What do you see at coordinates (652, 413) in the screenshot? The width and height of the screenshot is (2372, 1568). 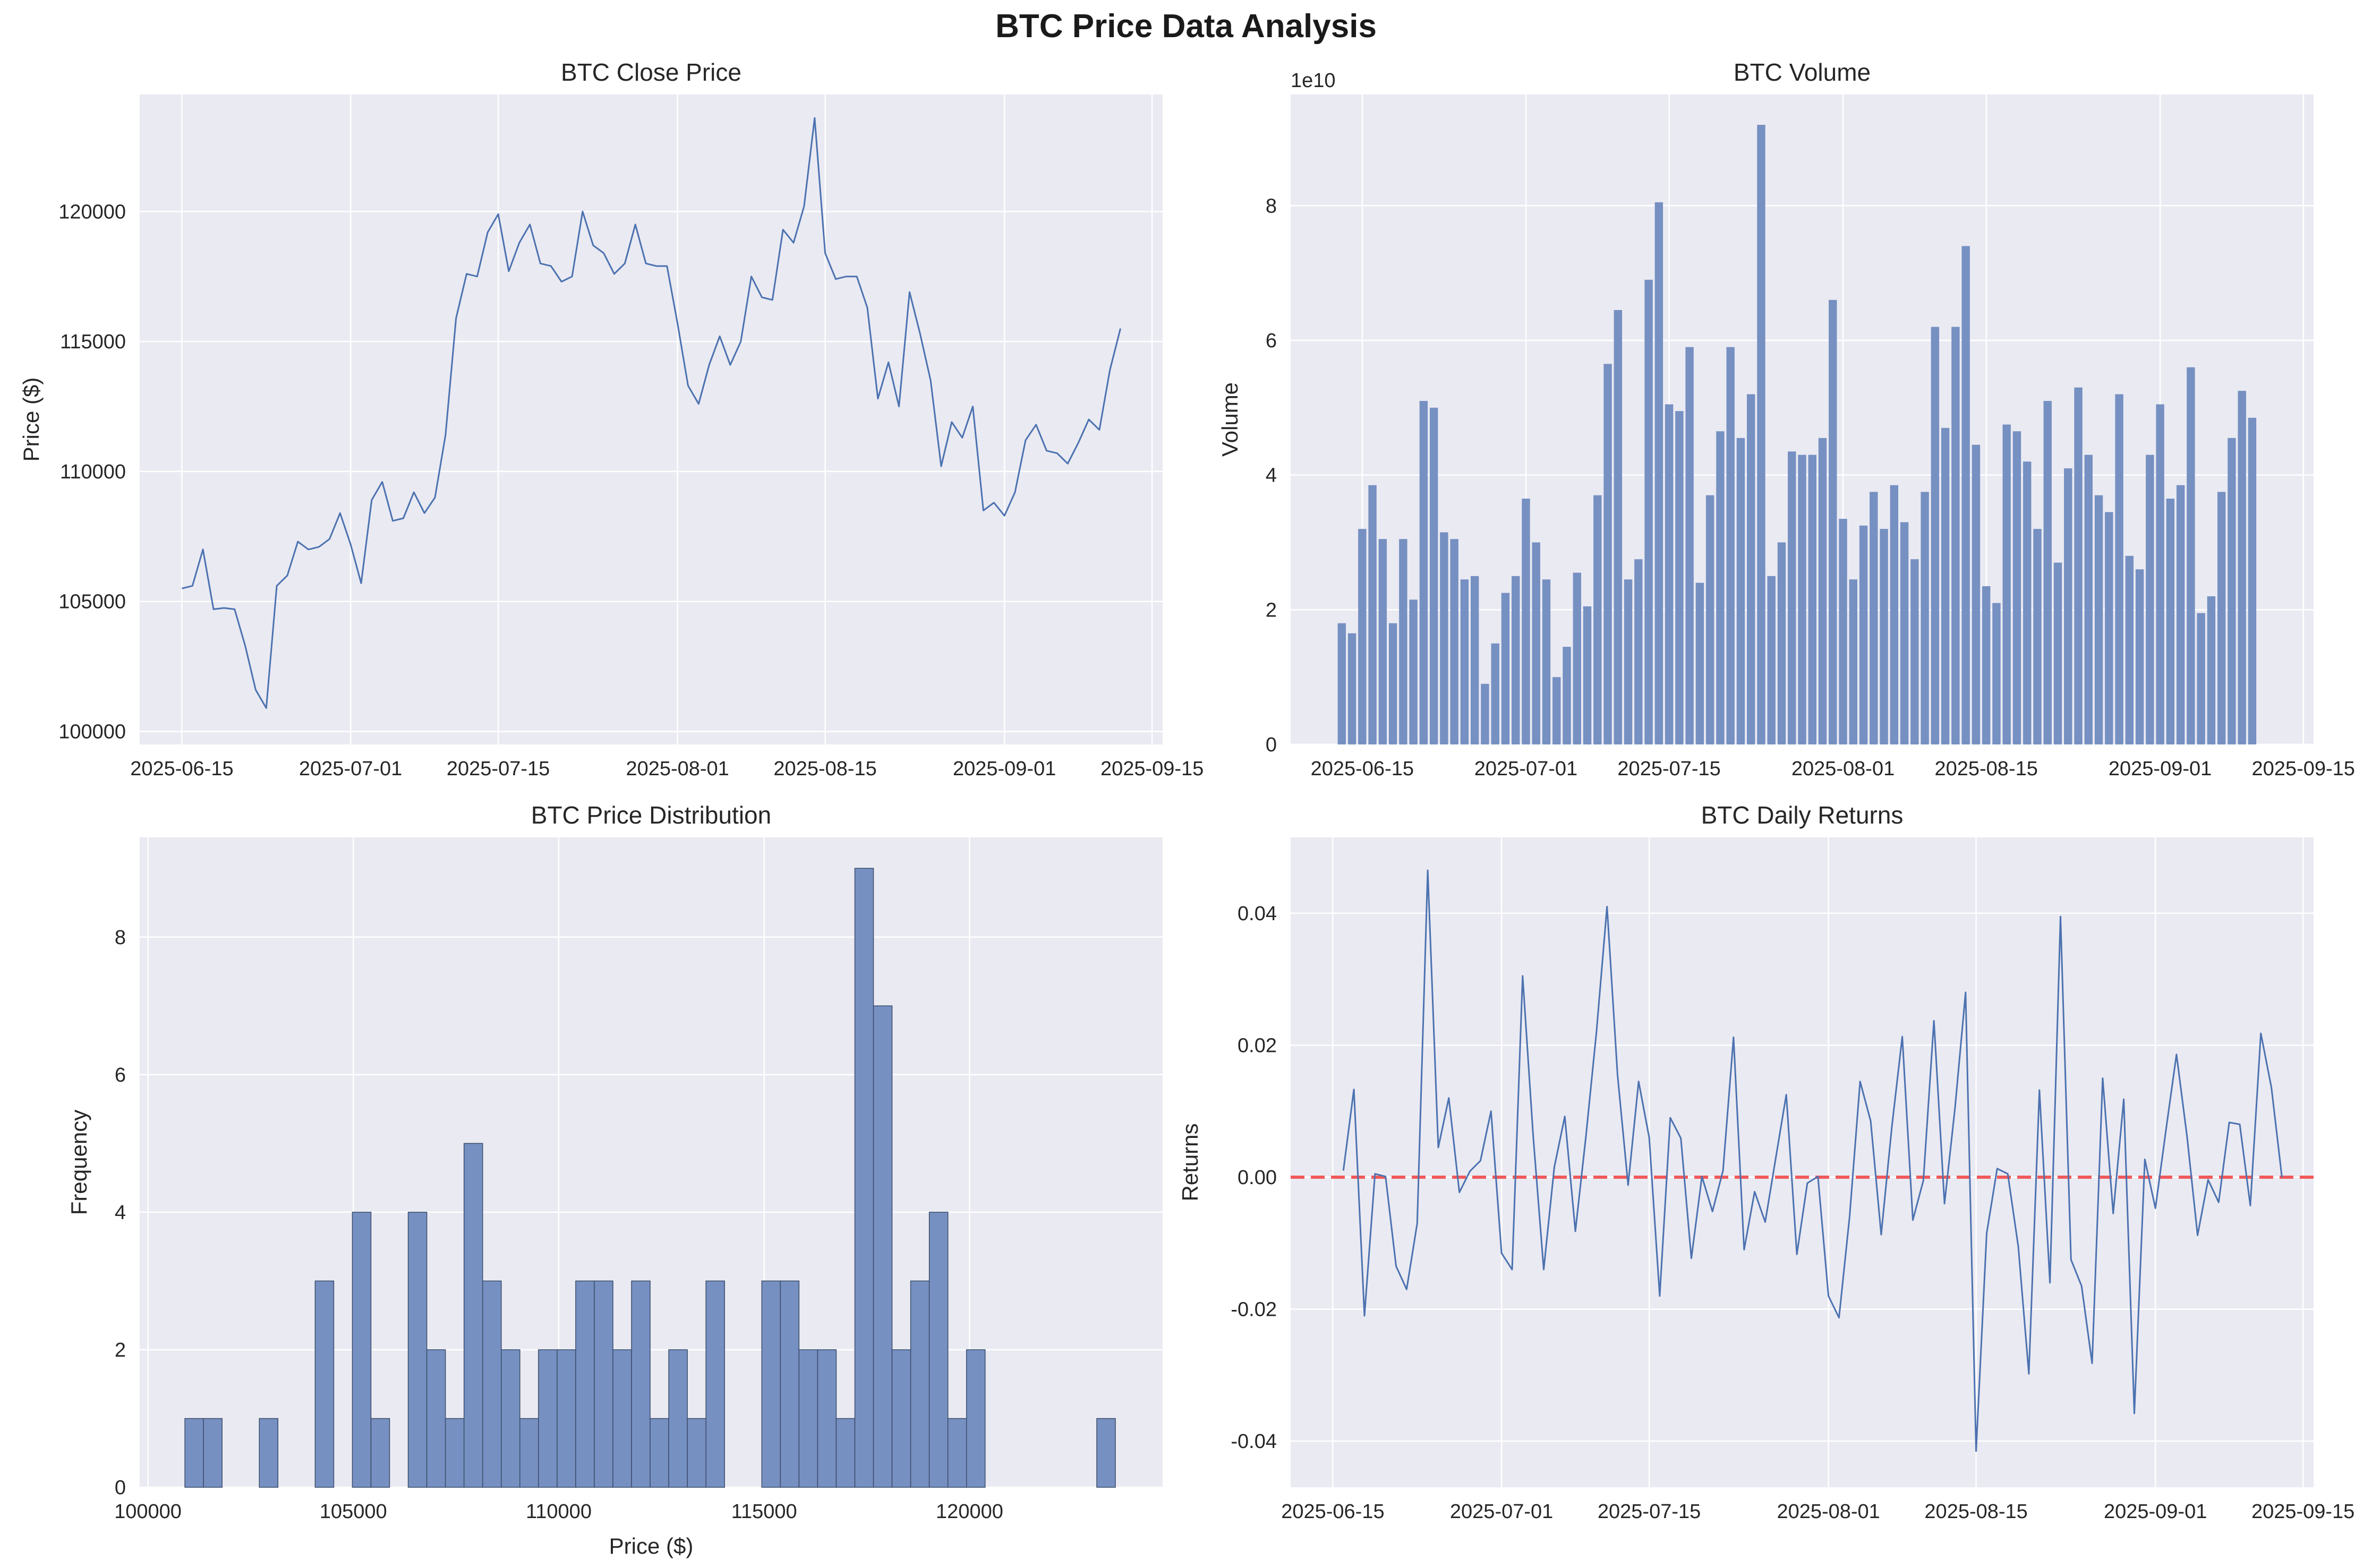 I see `series-line` at bounding box center [652, 413].